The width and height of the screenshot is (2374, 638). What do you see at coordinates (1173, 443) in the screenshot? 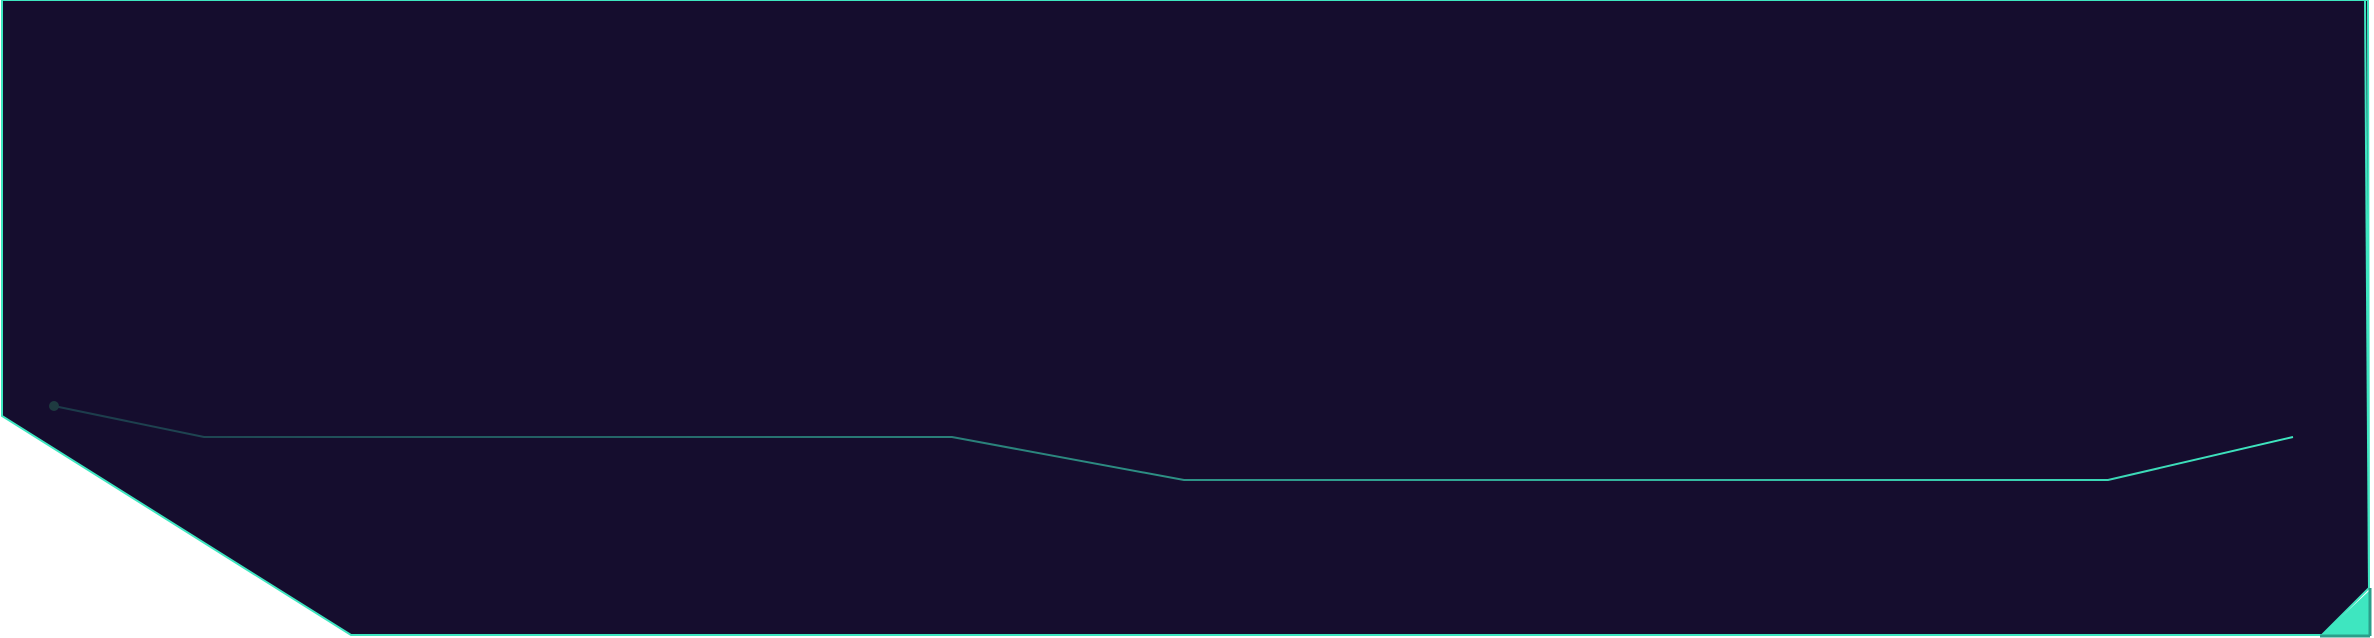
I see `circuit-trace-line` at bounding box center [1173, 443].